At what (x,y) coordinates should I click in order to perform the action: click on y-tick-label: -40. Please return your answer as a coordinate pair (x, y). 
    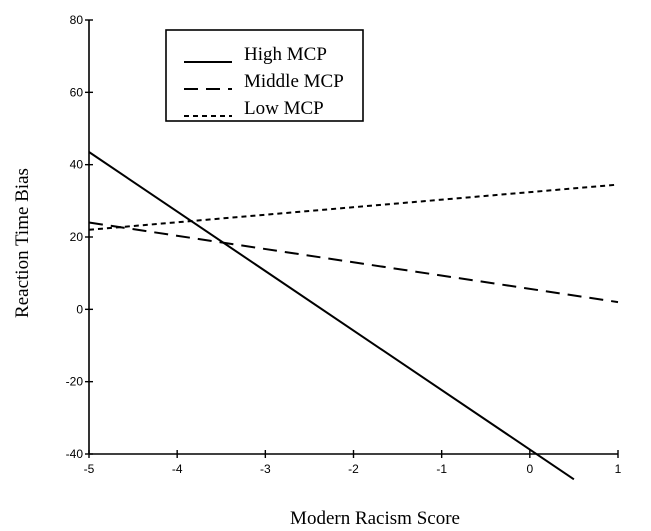
    Looking at the image, I should click on (75, 454).